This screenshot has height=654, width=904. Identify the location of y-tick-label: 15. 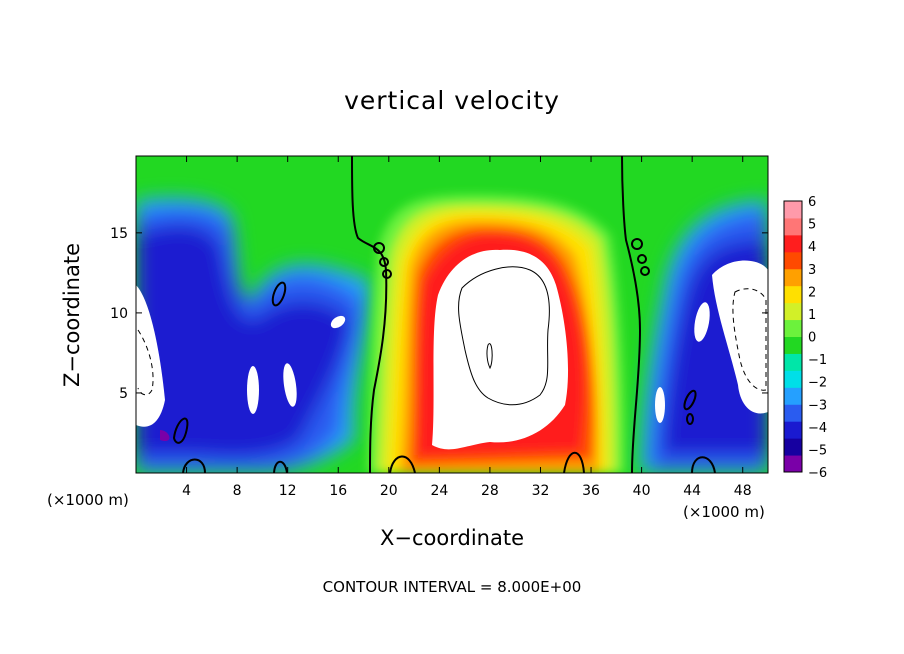
(119, 234).